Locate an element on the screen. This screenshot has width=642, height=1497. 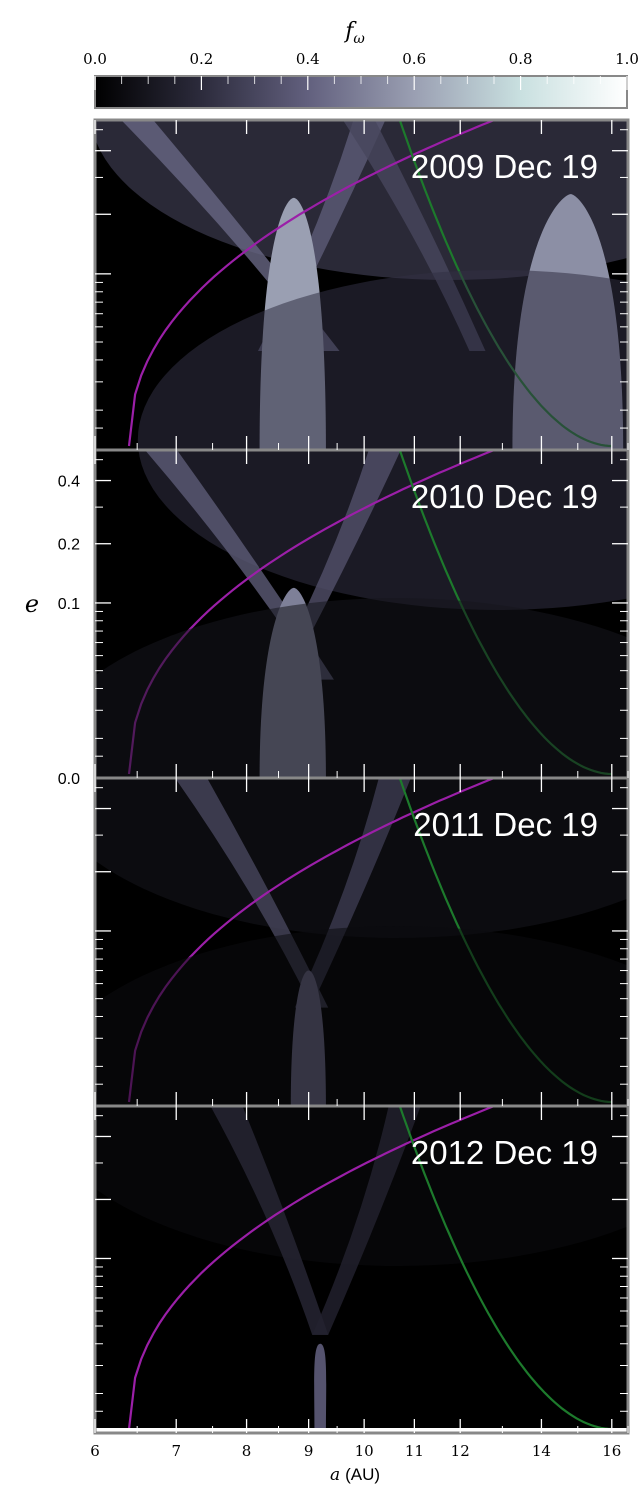
bright-lobe is located at coordinates (320, 1385).